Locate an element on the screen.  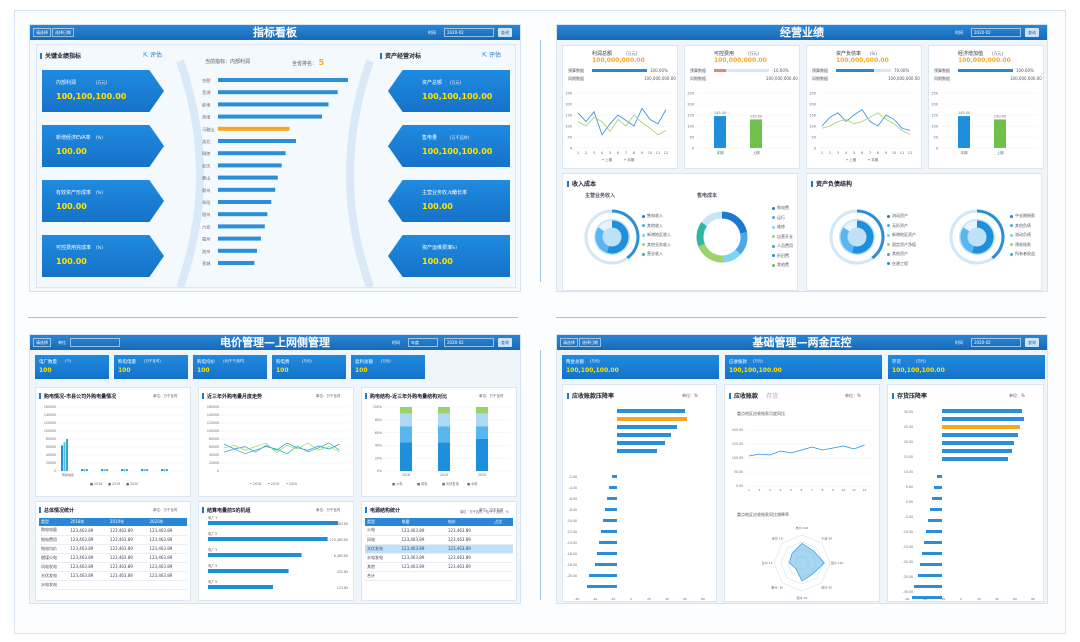
x-tick: 20 is located at coordinates (979, 599).